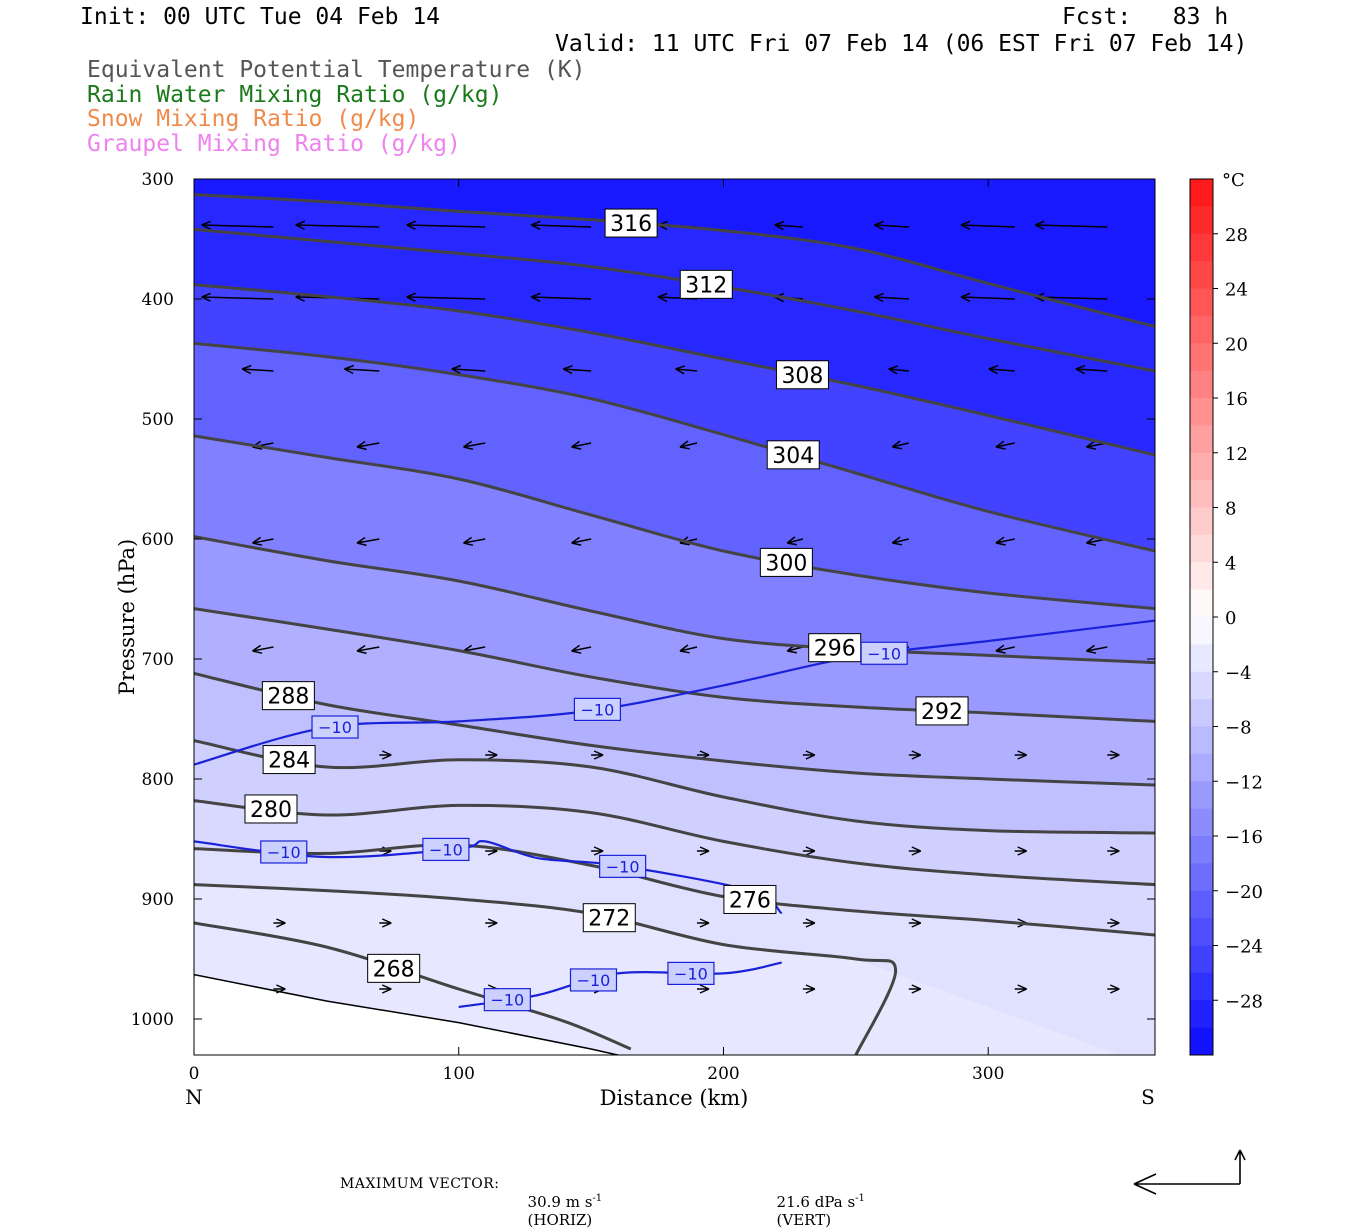  Describe the element at coordinates (158, 180) in the screenshot. I see `y-tick-label: 300` at that location.